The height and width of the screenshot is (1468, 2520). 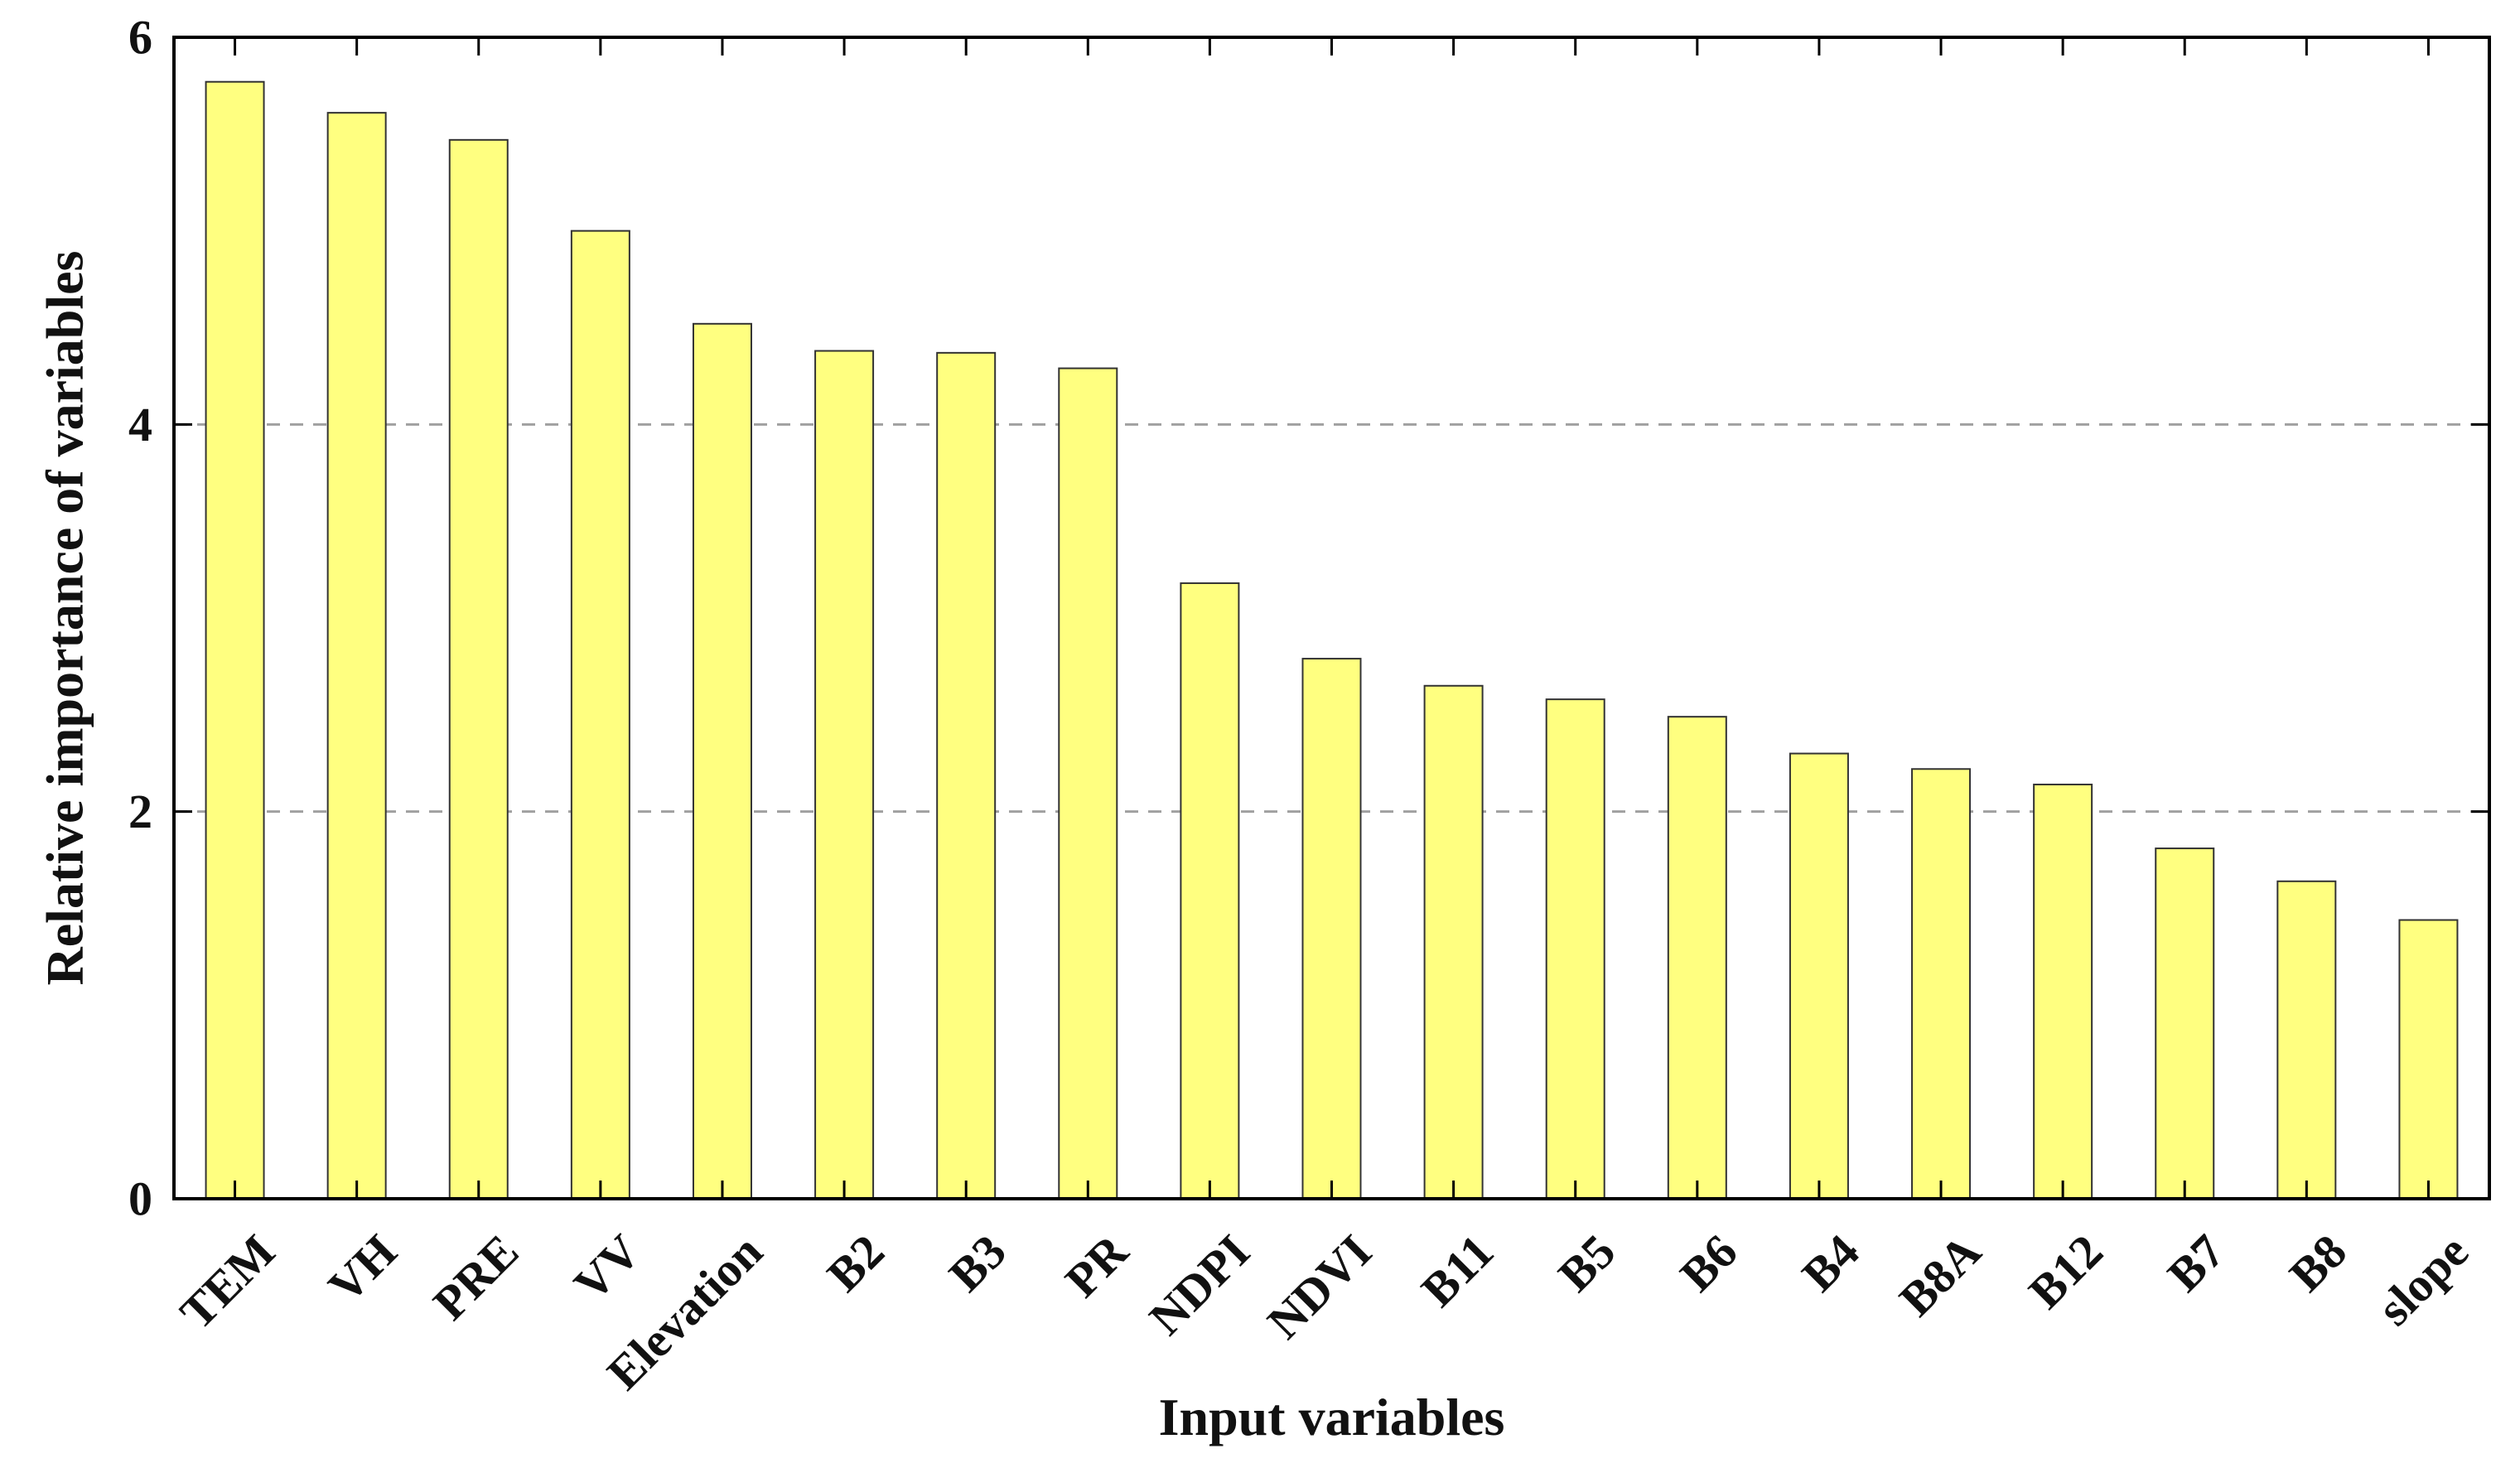 I want to click on bar-vh, so click(x=356, y=656).